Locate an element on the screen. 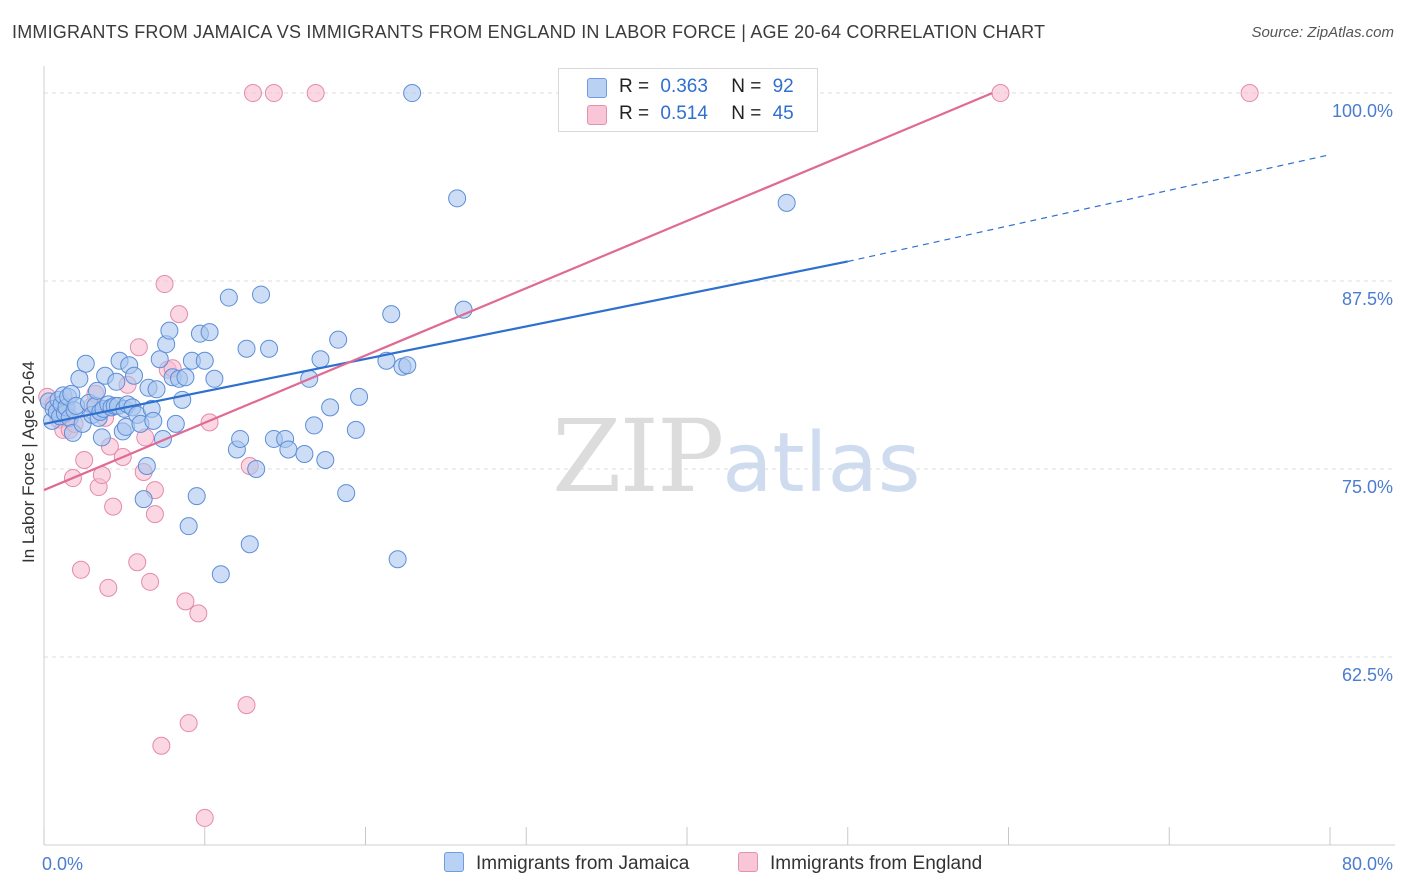 This screenshot has width=1406, height=892. legend-n-value-jamaica: 92 is located at coordinates (783, 86).